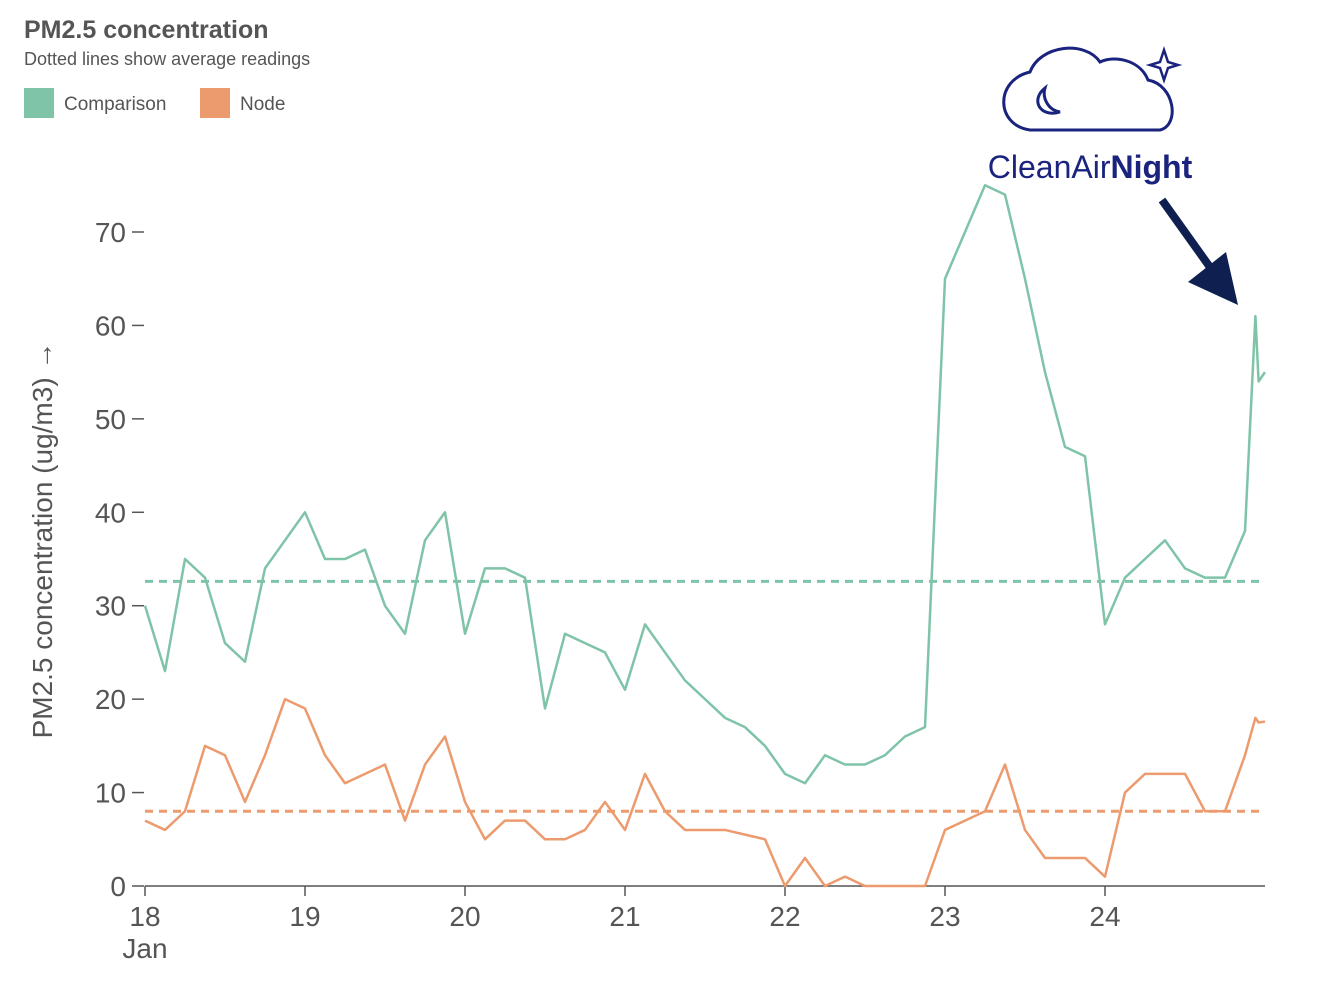 Image resolution: width=1338 pixels, height=981 pixels. Describe the element at coordinates (464, 916) in the screenshot. I see `x-tick-label: 20` at that location.